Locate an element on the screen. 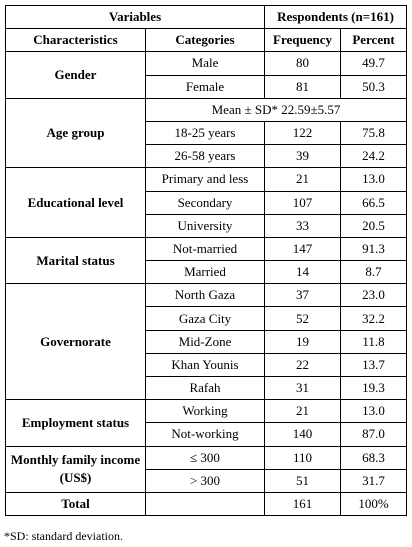 The image size is (412, 547). percent-cell: 31.7 is located at coordinates (373, 480).